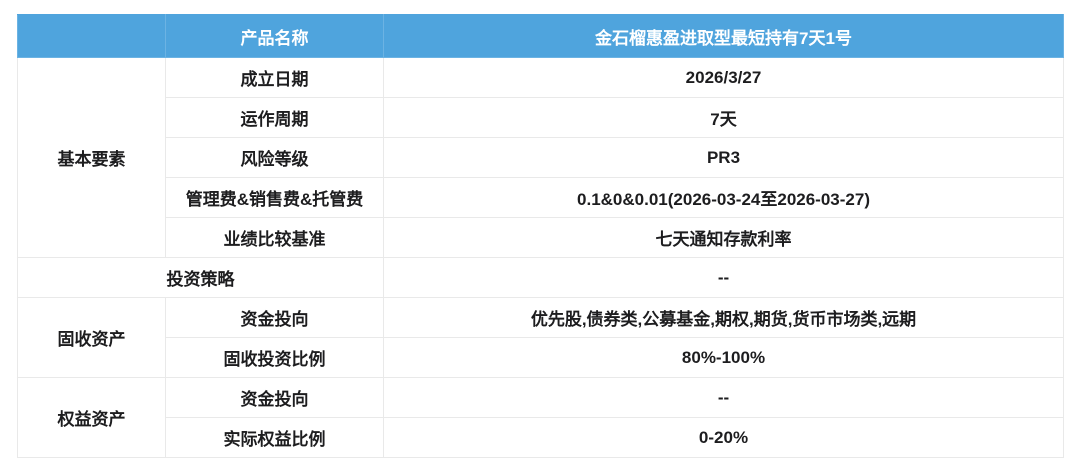  I want to click on row-value-eq-actual-ratio: 0-20%, so click(723, 437).